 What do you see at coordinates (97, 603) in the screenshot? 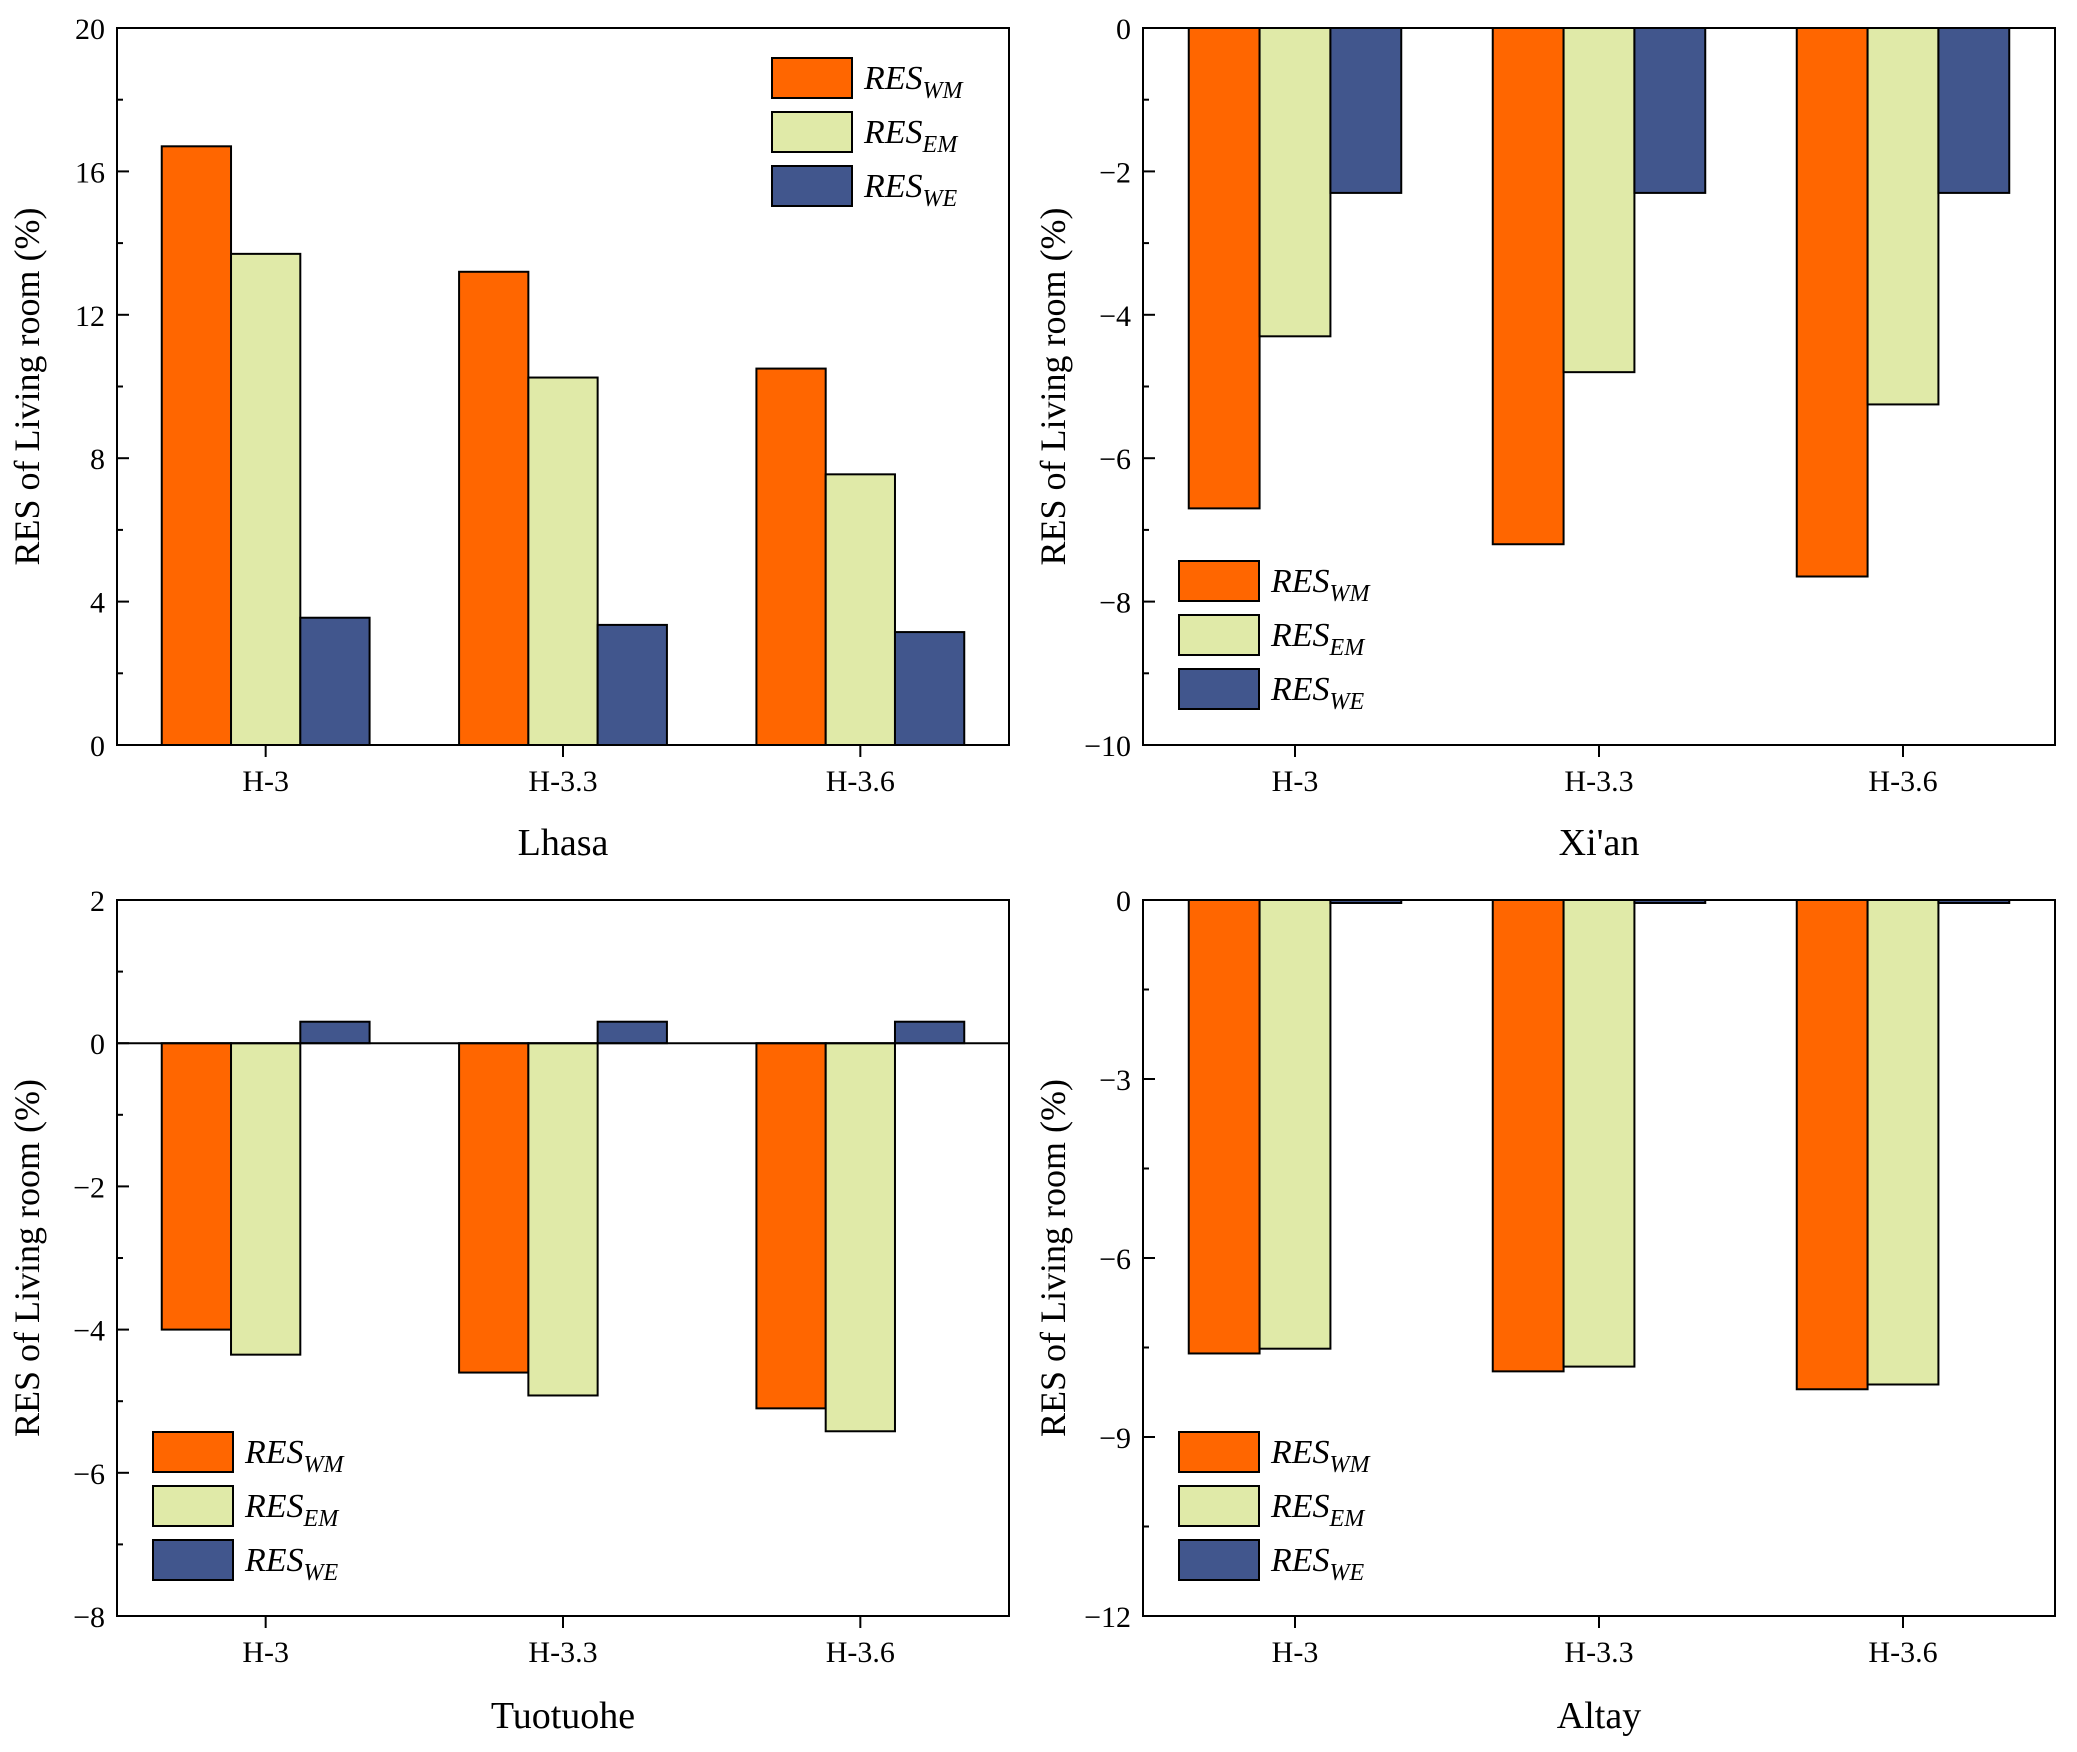
I see `y-tick-label: 4` at bounding box center [97, 603].